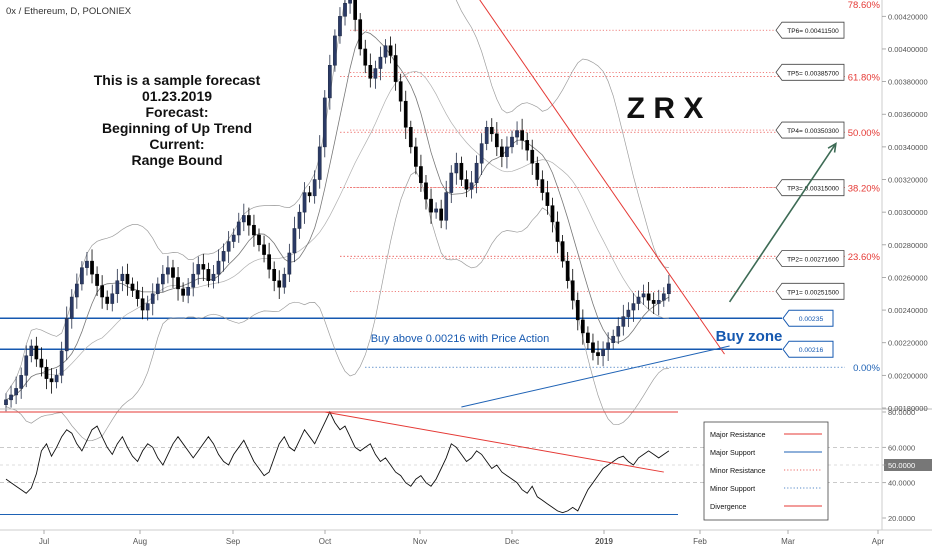 This screenshot has width=932, height=550. What do you see at coordinates (813, 189) in the screenshot?
I see `target-label: TP3= 0.00315000` at bounding box center [813, 189].